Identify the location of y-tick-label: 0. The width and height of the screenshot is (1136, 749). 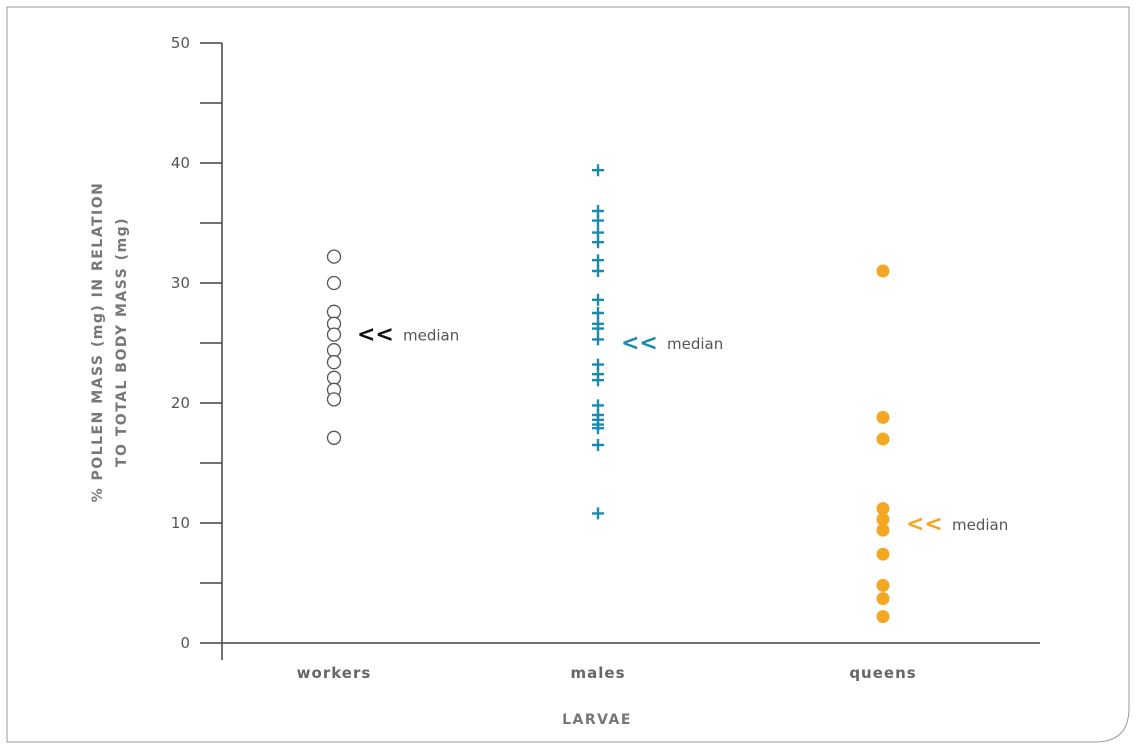
(185, 643).